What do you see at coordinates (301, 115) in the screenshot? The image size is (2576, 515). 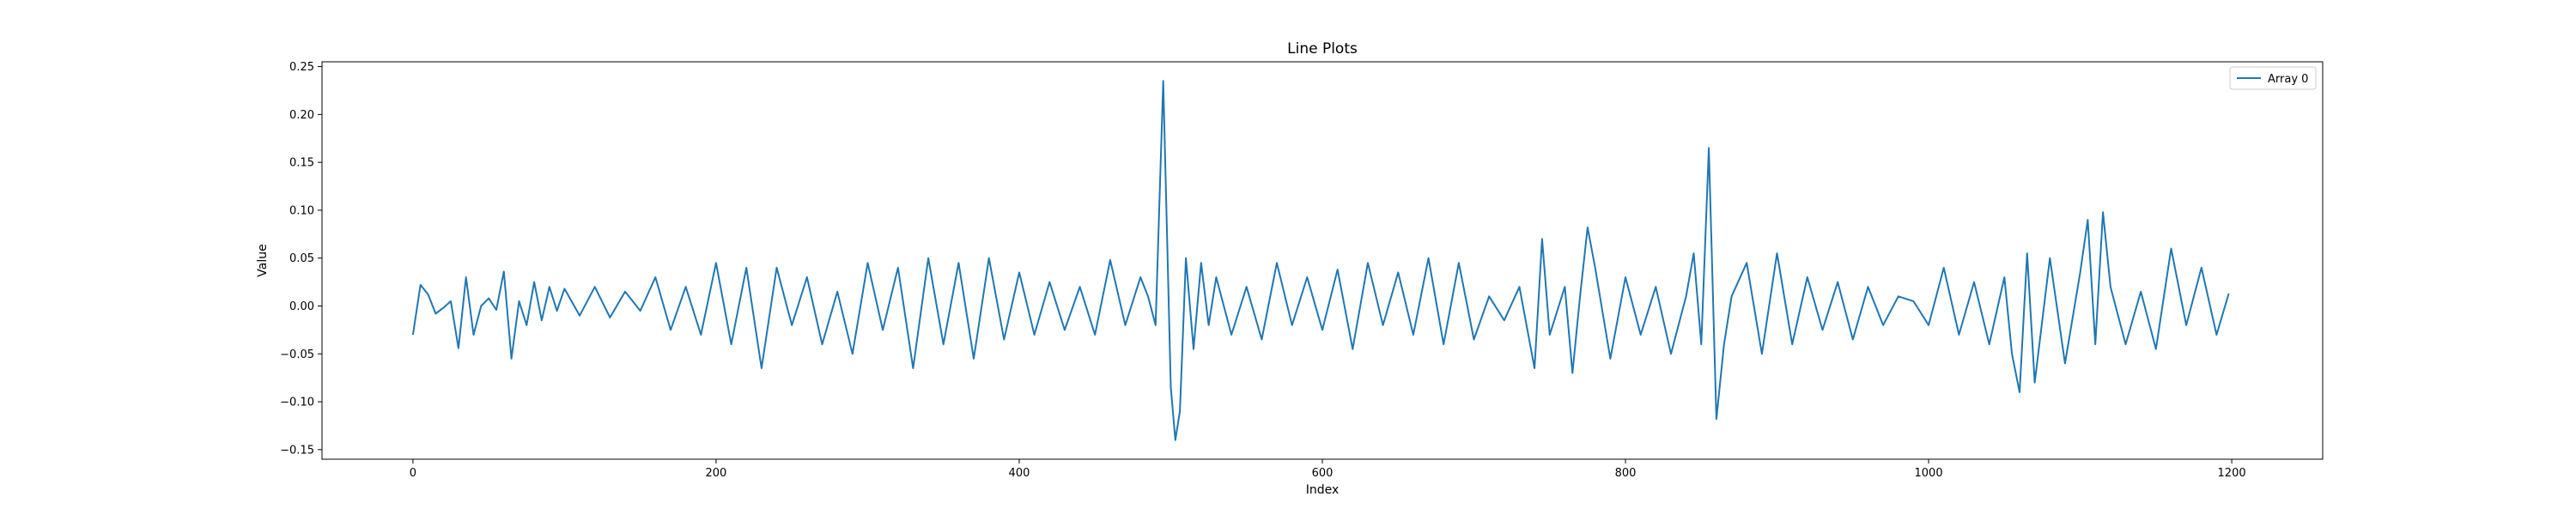 I see `y-tick-label: 0.20` at bounding box center [301, 115].